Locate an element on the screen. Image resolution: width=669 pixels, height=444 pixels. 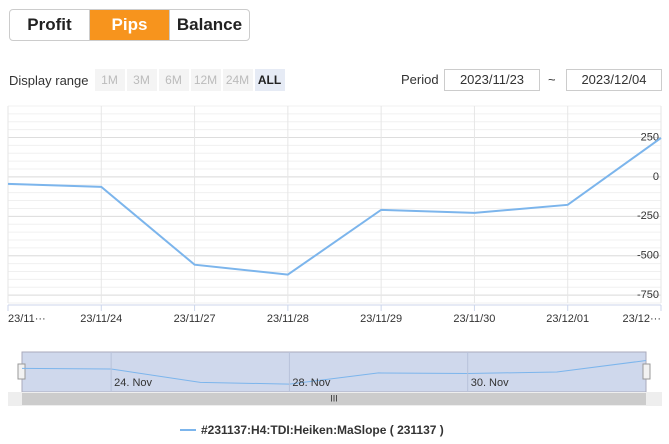
period-to: 2023/12/04 is located at coordinates (614, 80).